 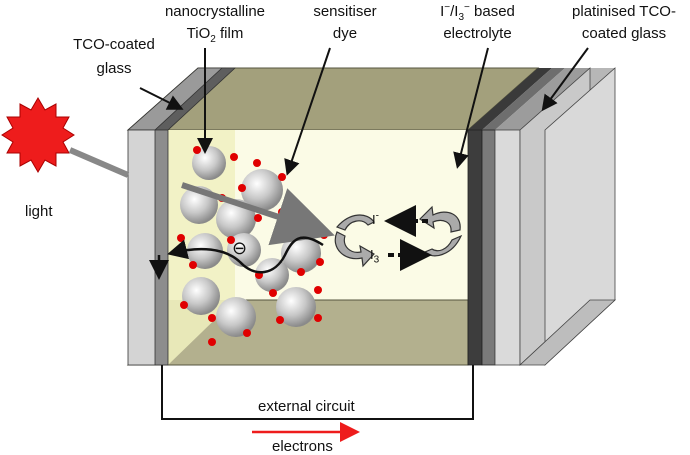 I want to click on label-electrons: electrons, so click(x=302, y=446).